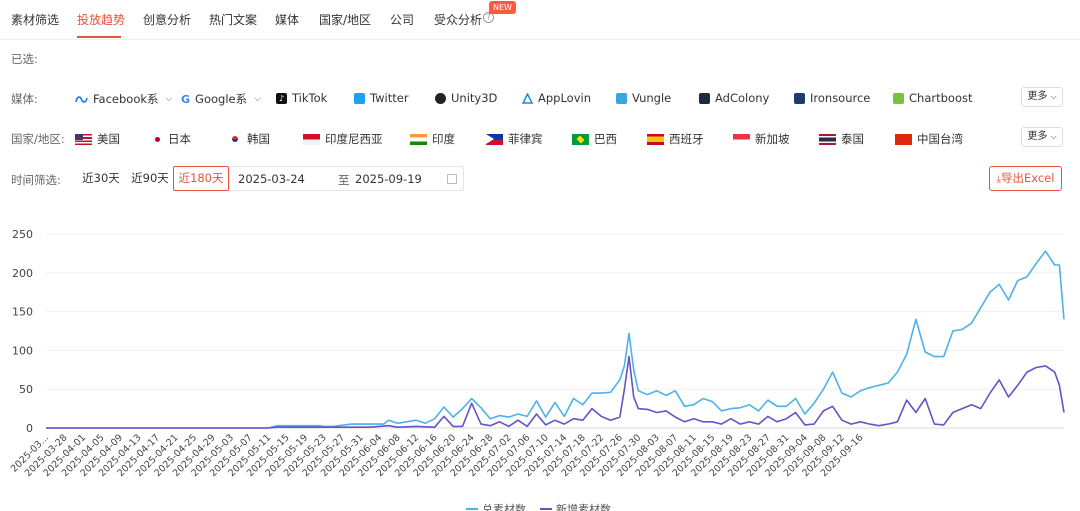 This screenshot has height=511, width=1080. I want to click on country-br: 巴西, so click(594, 139).